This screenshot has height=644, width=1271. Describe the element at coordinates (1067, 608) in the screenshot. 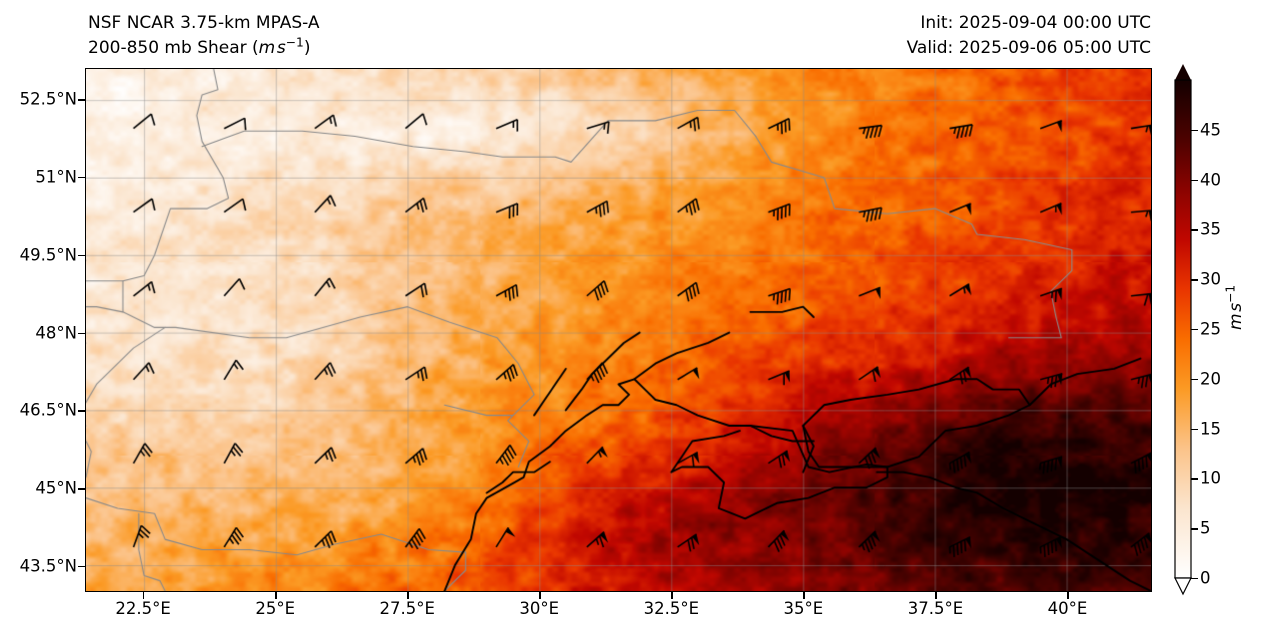

I see `x-tick-label: 40°E` at that location.